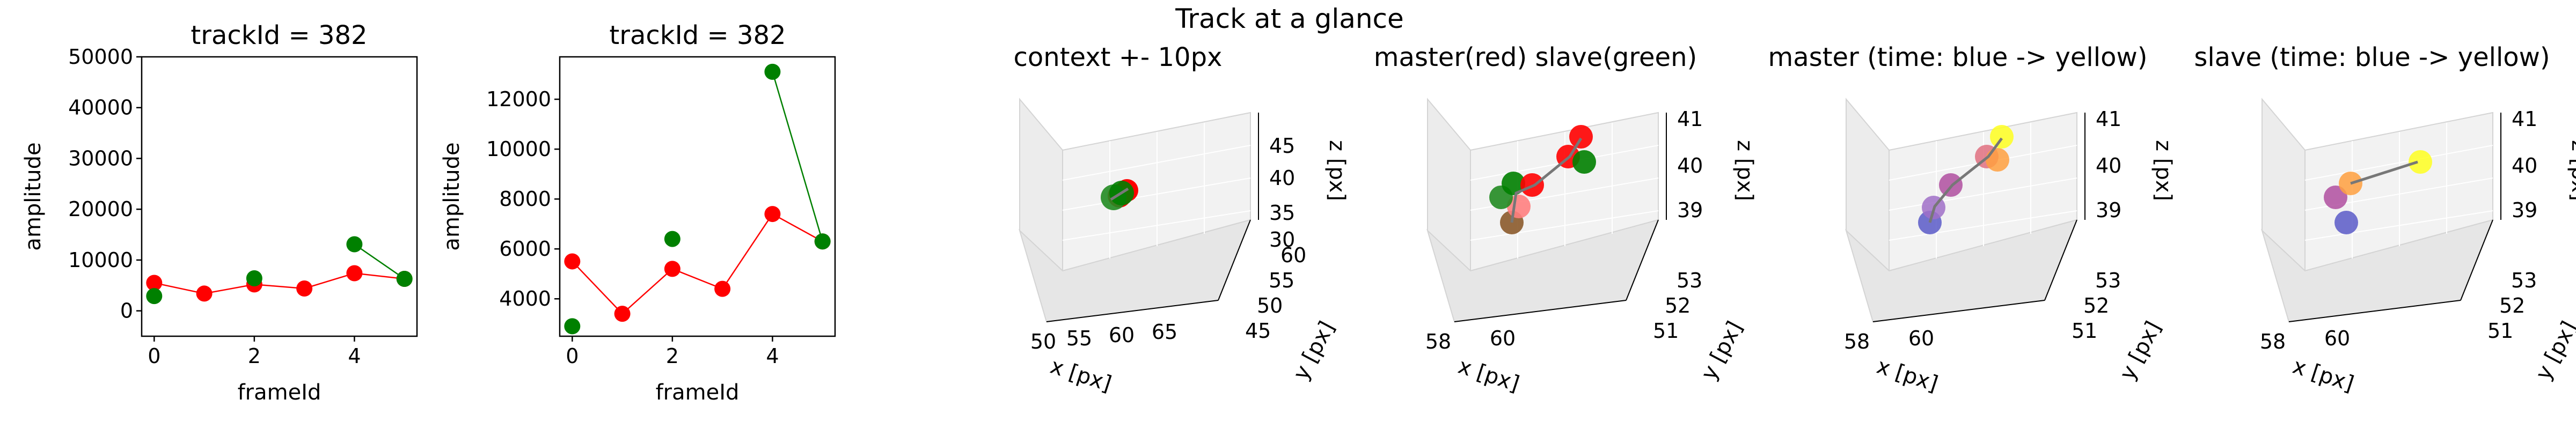 Image resolution: width=2576 pixels, height=429 pixels. Describe the element at coordinates (525, 199) in the screenshot. I see `y-tick-label: 8000` at that location.